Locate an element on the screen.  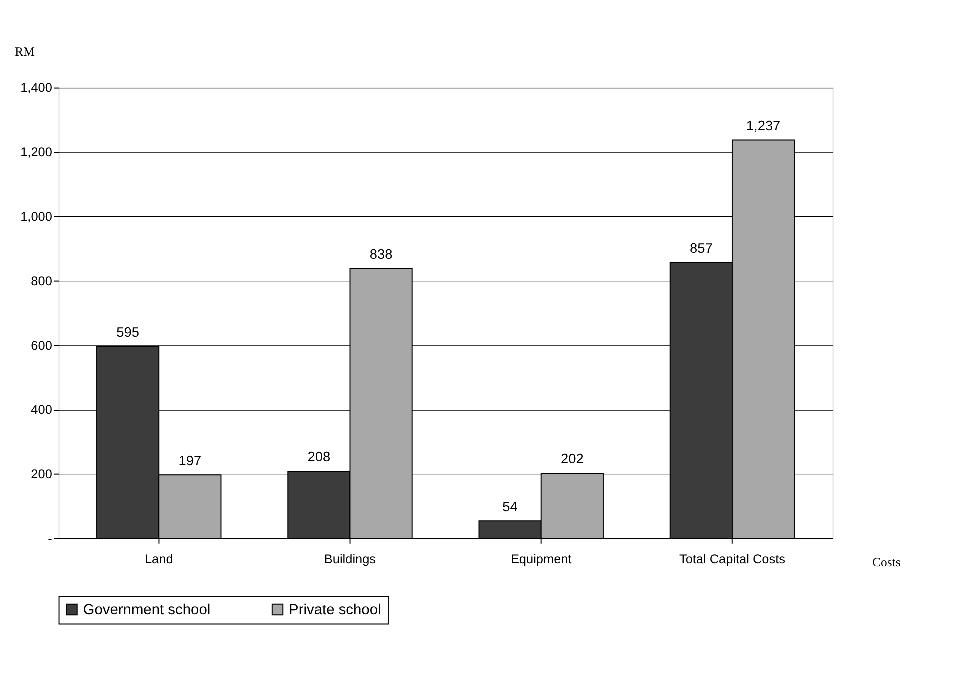
y-tick-label: 1,000 is located at coordinates (36, 216).